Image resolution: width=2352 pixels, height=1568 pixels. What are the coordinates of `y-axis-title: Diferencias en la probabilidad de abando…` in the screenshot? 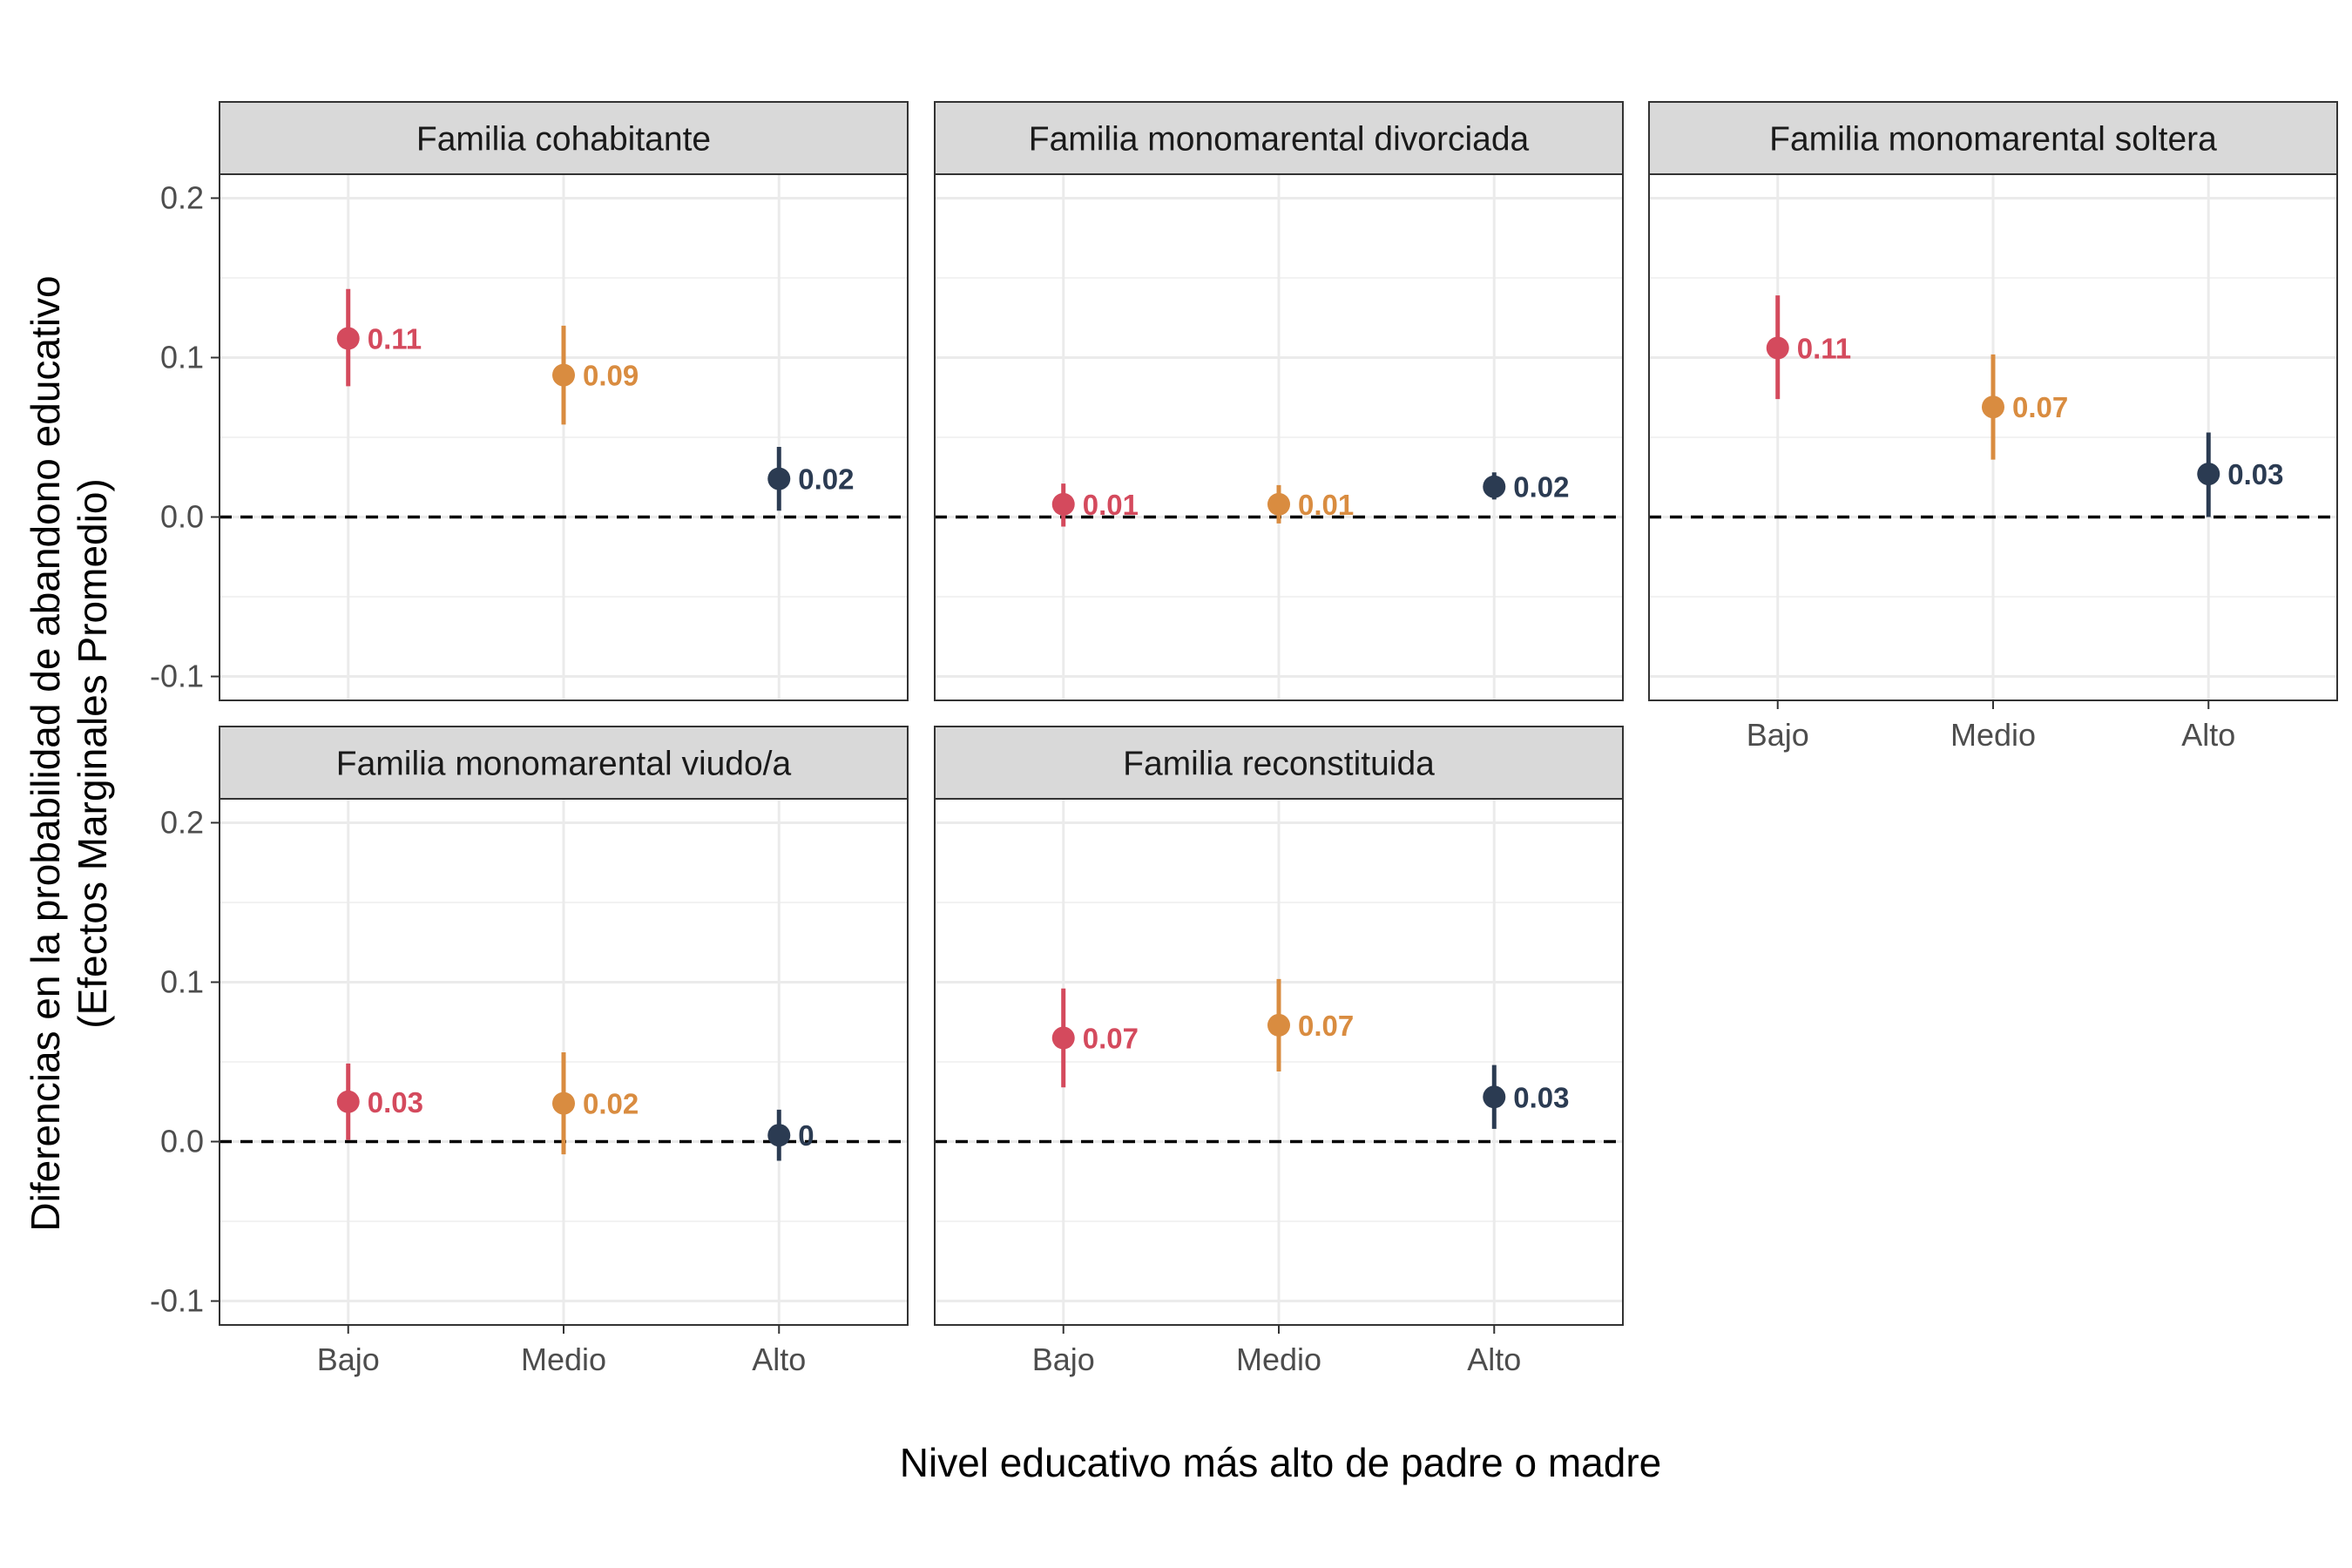 It's located at (69, 753).